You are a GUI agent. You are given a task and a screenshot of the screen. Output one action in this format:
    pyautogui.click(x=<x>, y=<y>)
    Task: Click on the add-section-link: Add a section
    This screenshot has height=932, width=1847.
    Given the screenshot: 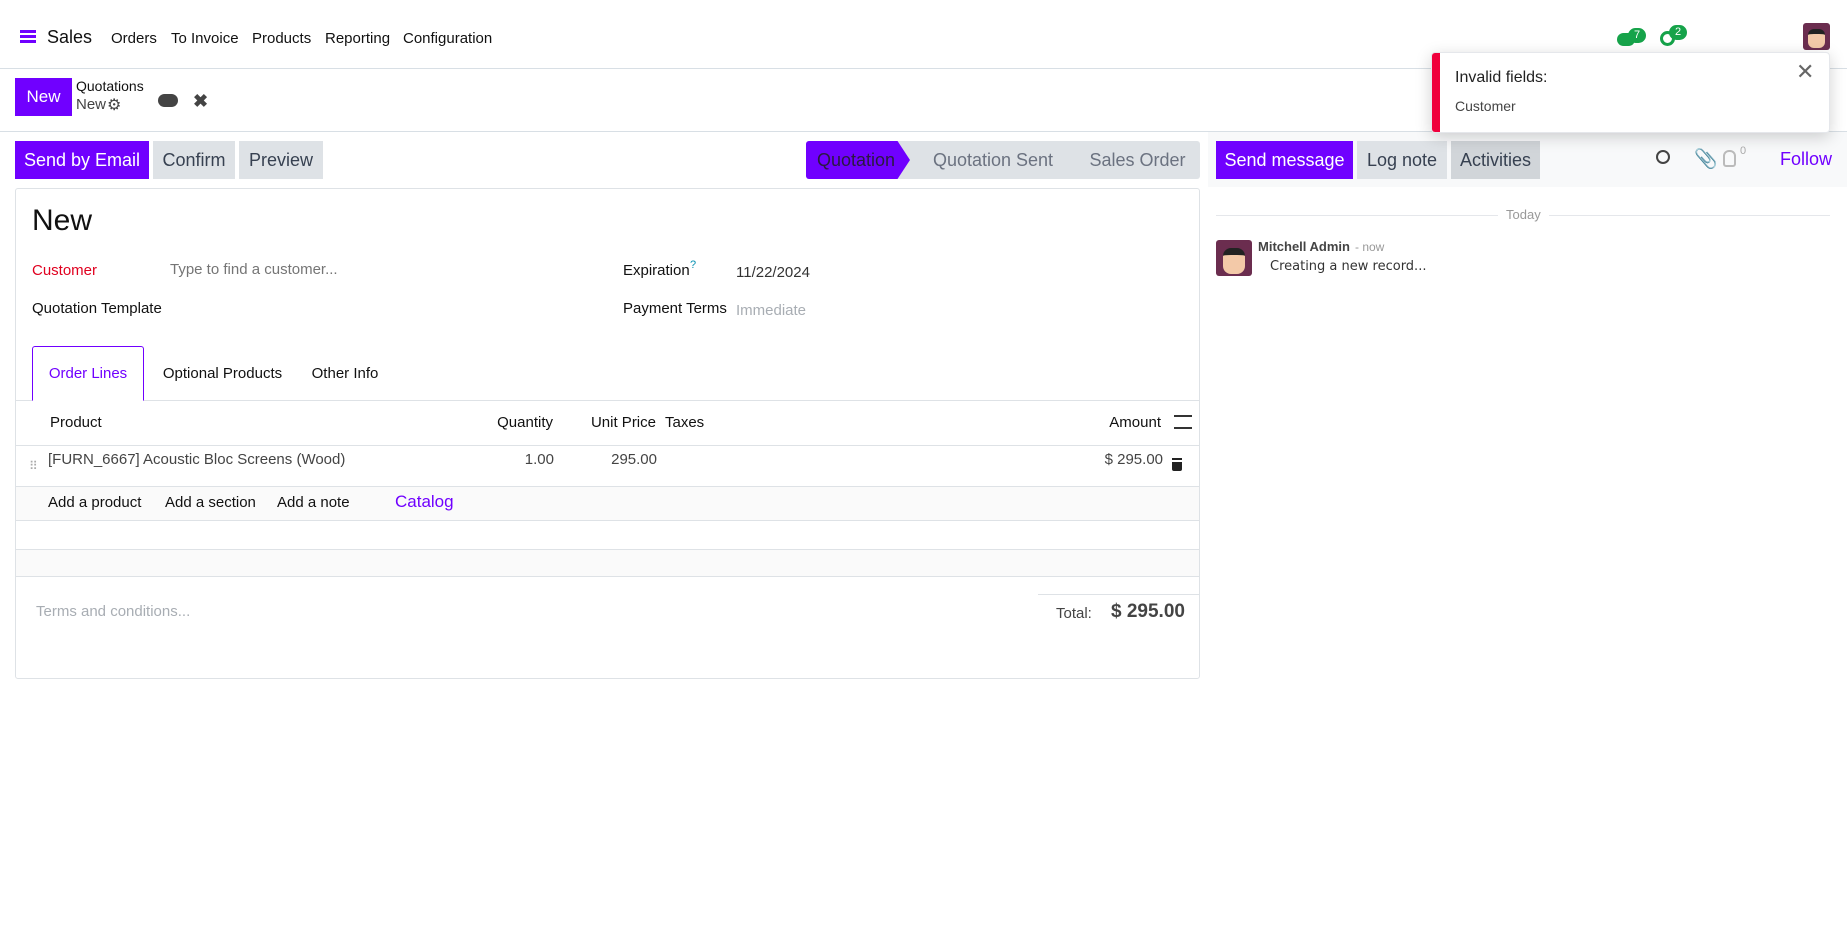 What is the action you would take?
    pyautogui.click(x=210, y=502)
    